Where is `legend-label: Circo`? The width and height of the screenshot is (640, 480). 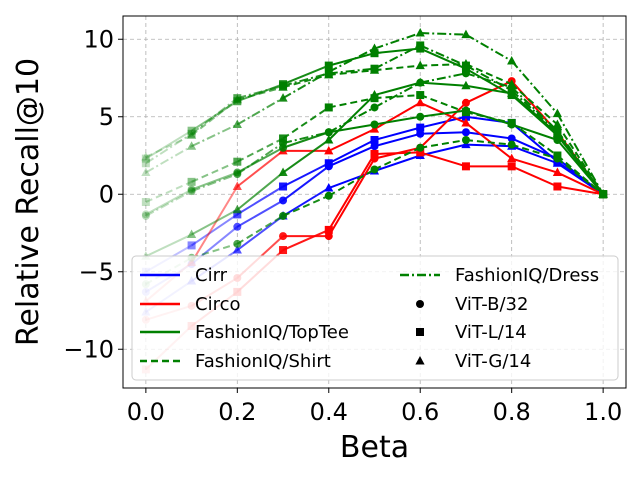 legend-label: Circo is located at coordinates (217, 304).